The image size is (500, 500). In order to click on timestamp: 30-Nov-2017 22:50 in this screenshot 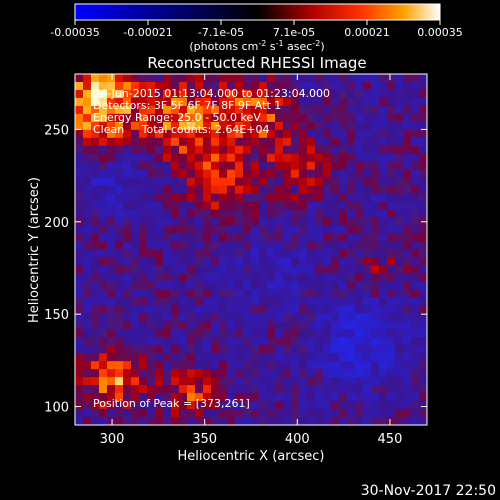, I will do `click(428, 491)`.